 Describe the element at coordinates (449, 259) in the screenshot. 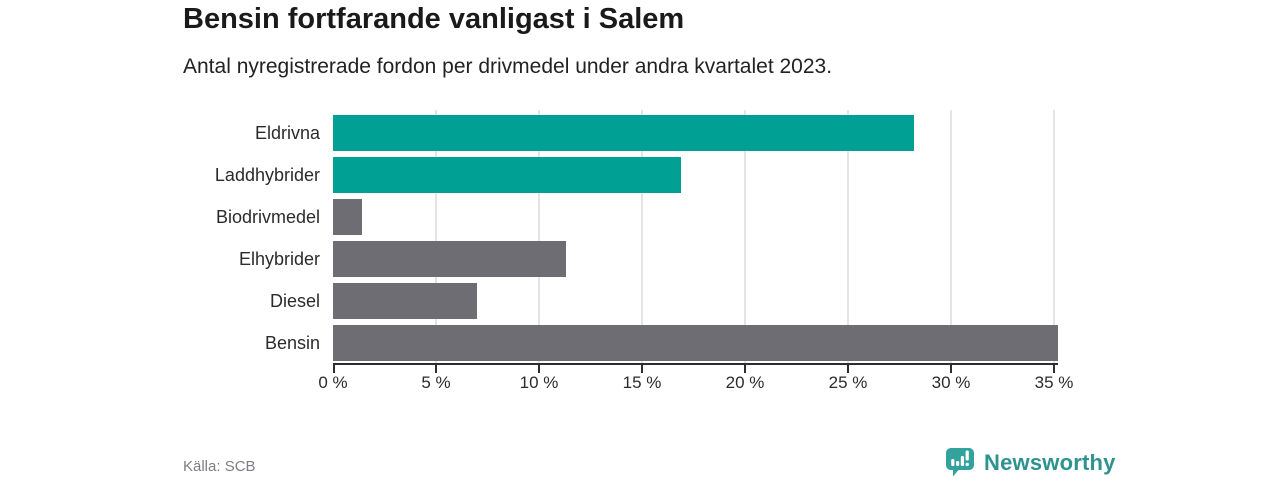

I see `bar-elhybrider` at that location.